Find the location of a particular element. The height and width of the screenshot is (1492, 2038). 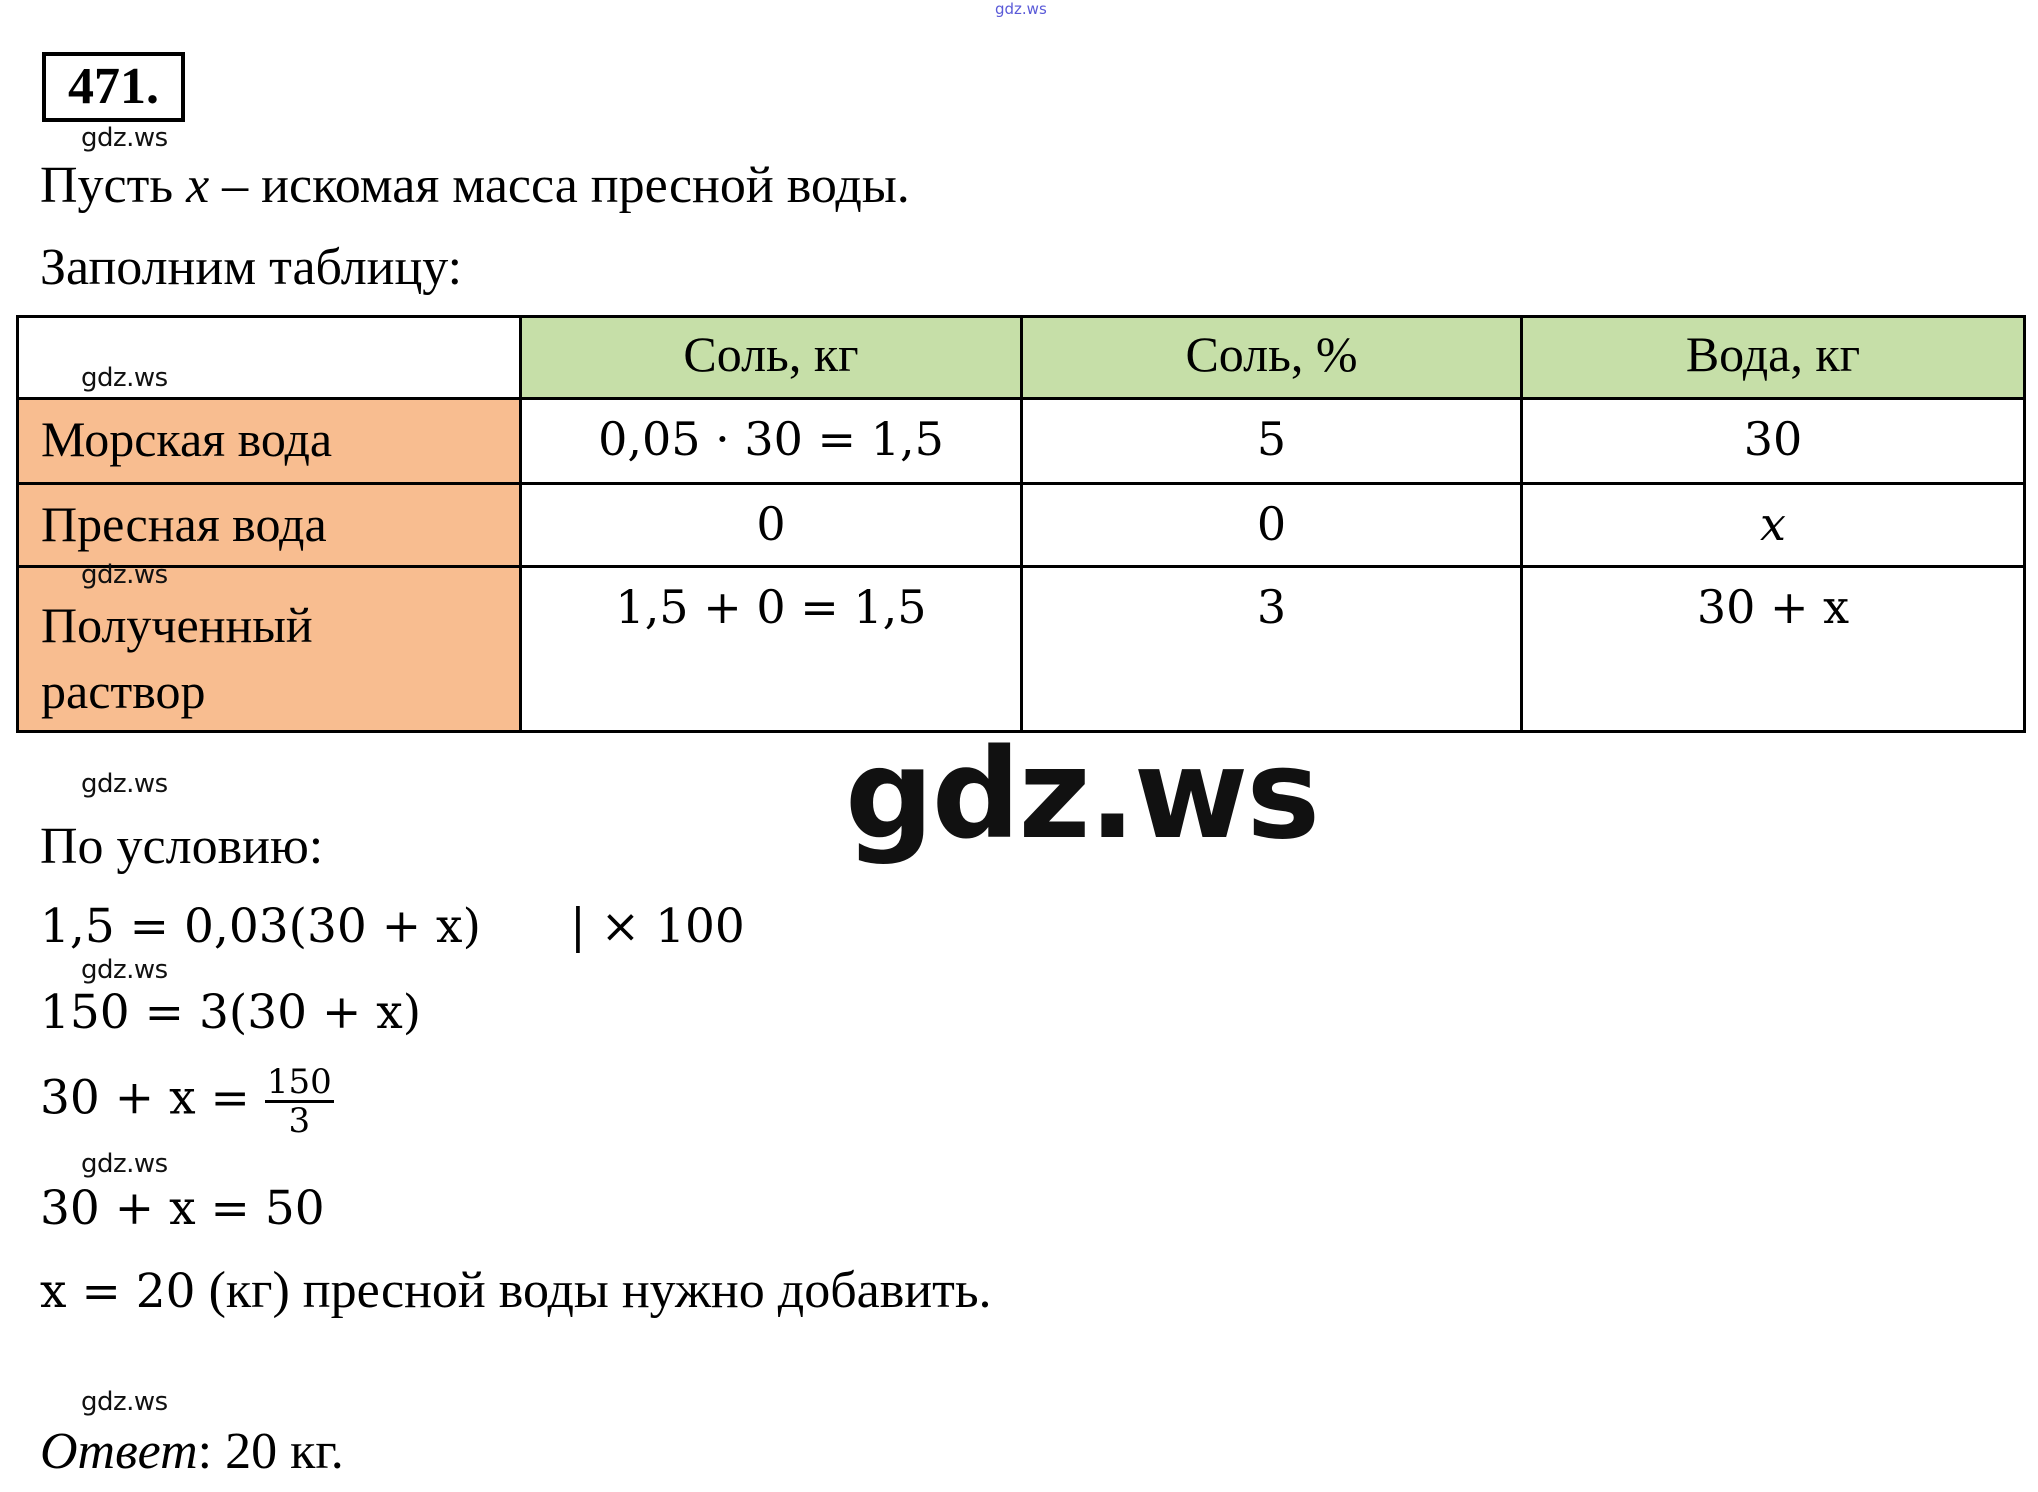

table-header: Соль, % is located at coordinates (1271, 357).